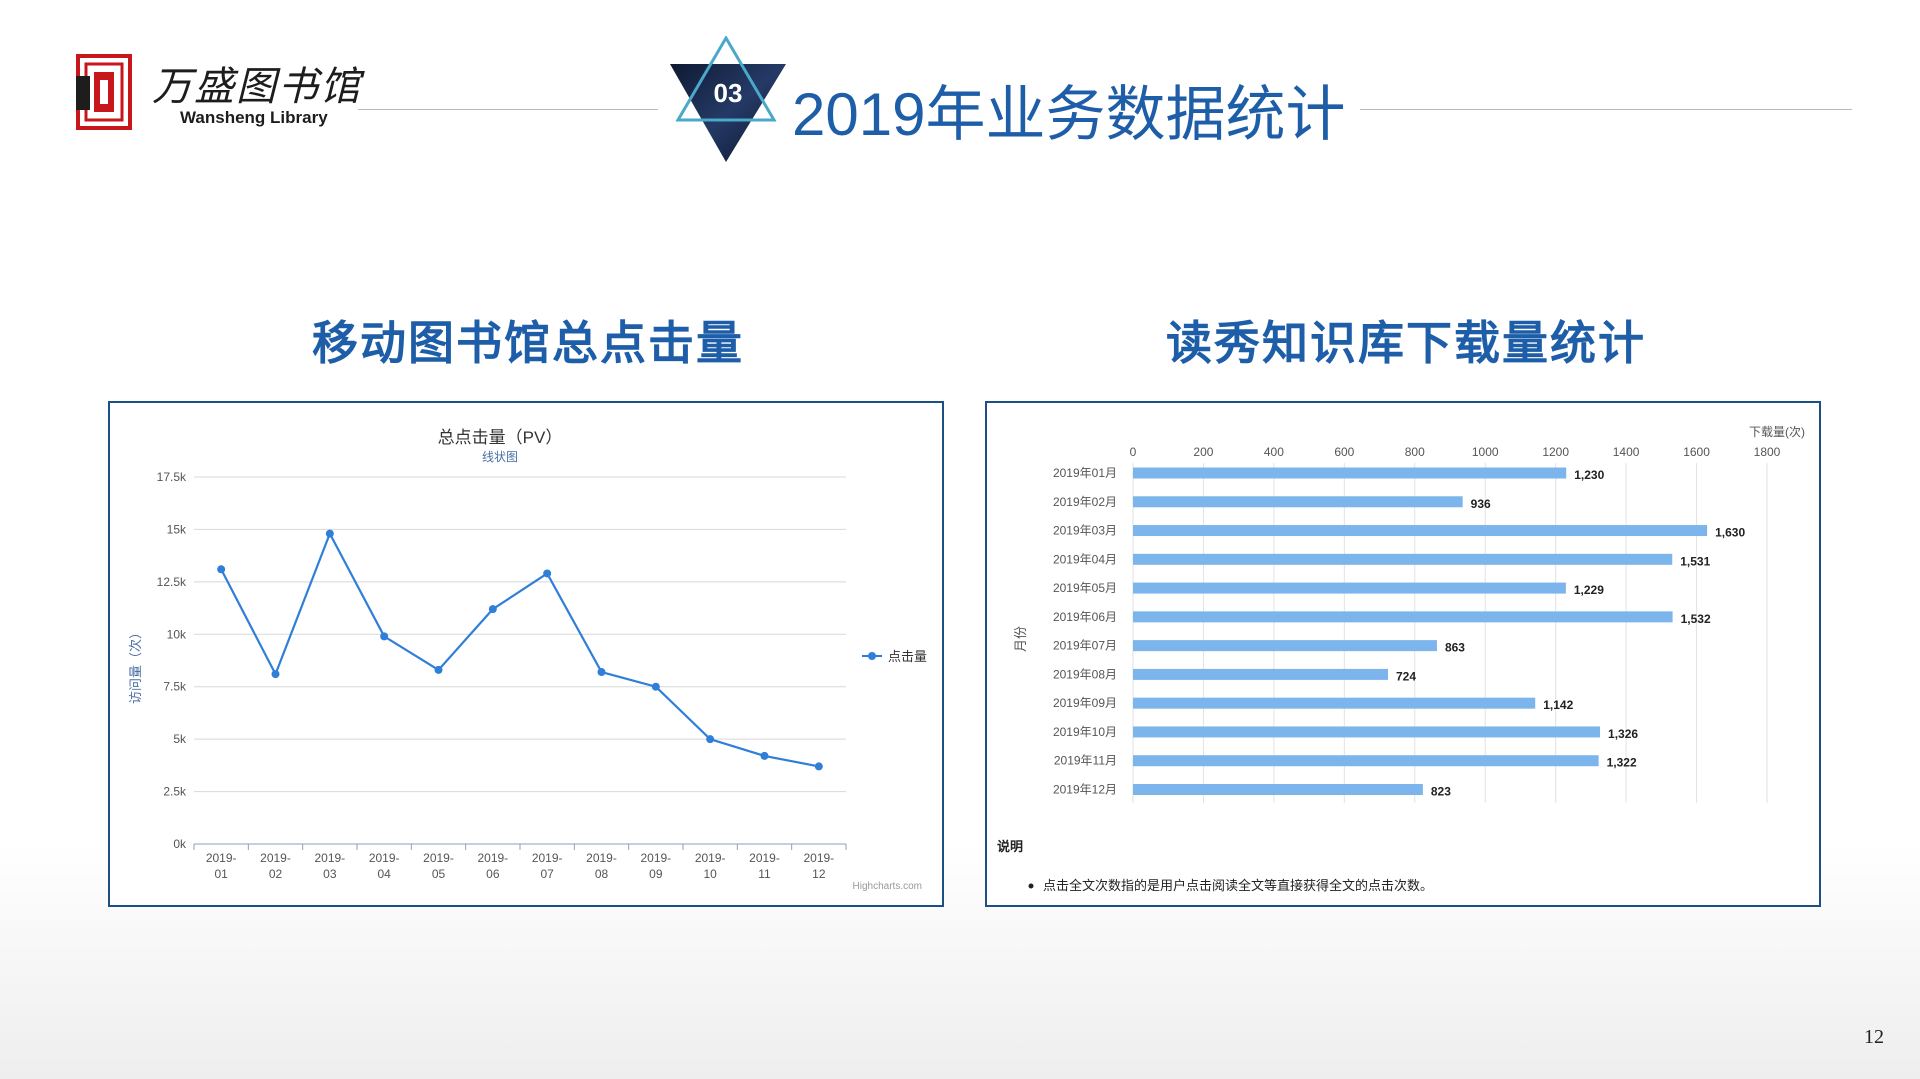  Describe the element at coordinates (1696, 452) in the screenshot. I see `bar-chart-x-tick: 1600` at that location.